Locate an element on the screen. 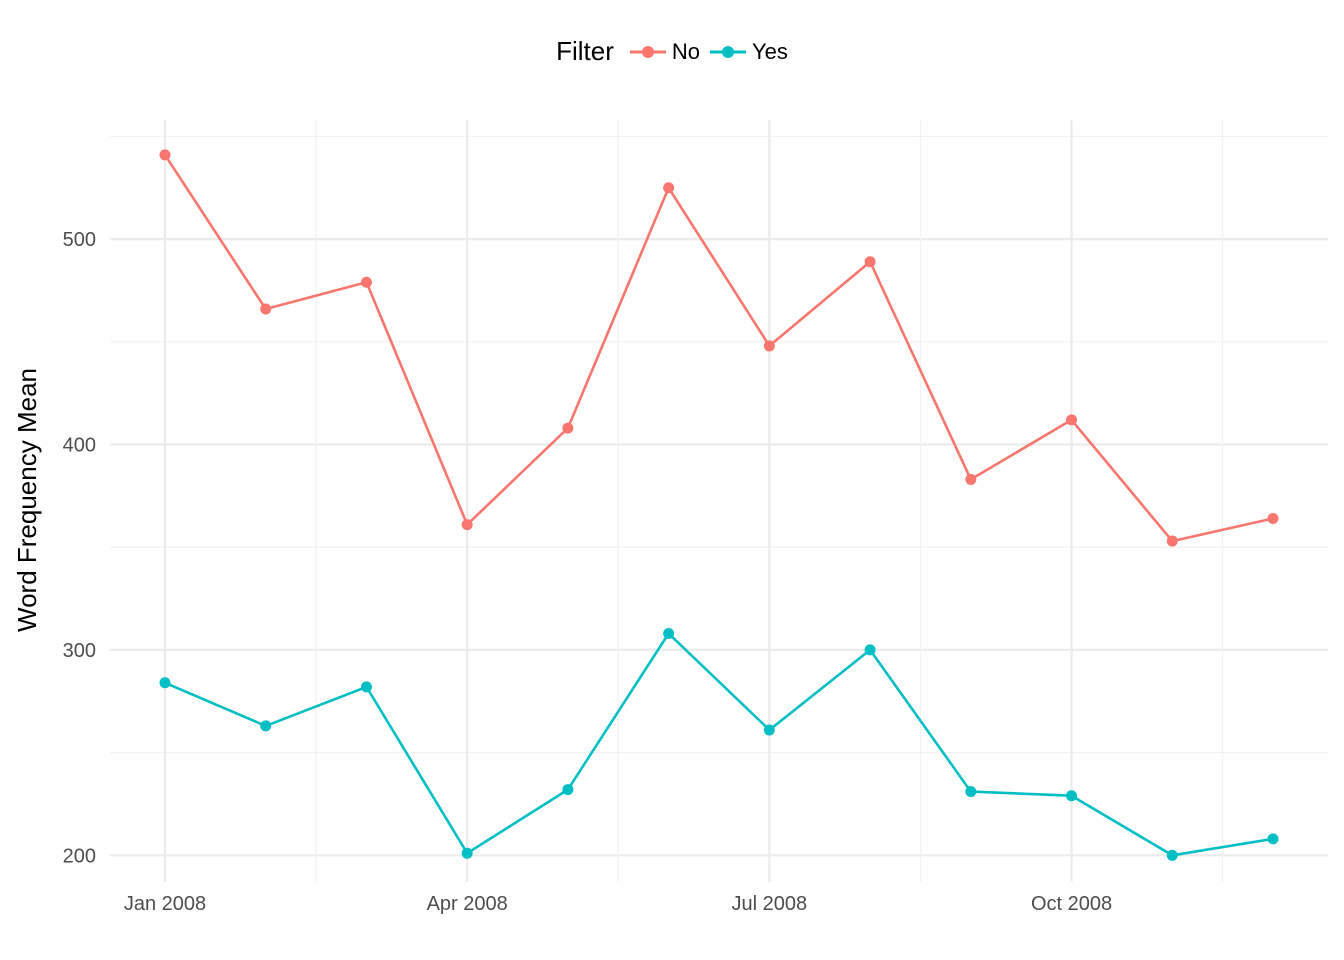 This screenshot has width=1344, height=960. legend-key-no is located at coordinates (647, 51).